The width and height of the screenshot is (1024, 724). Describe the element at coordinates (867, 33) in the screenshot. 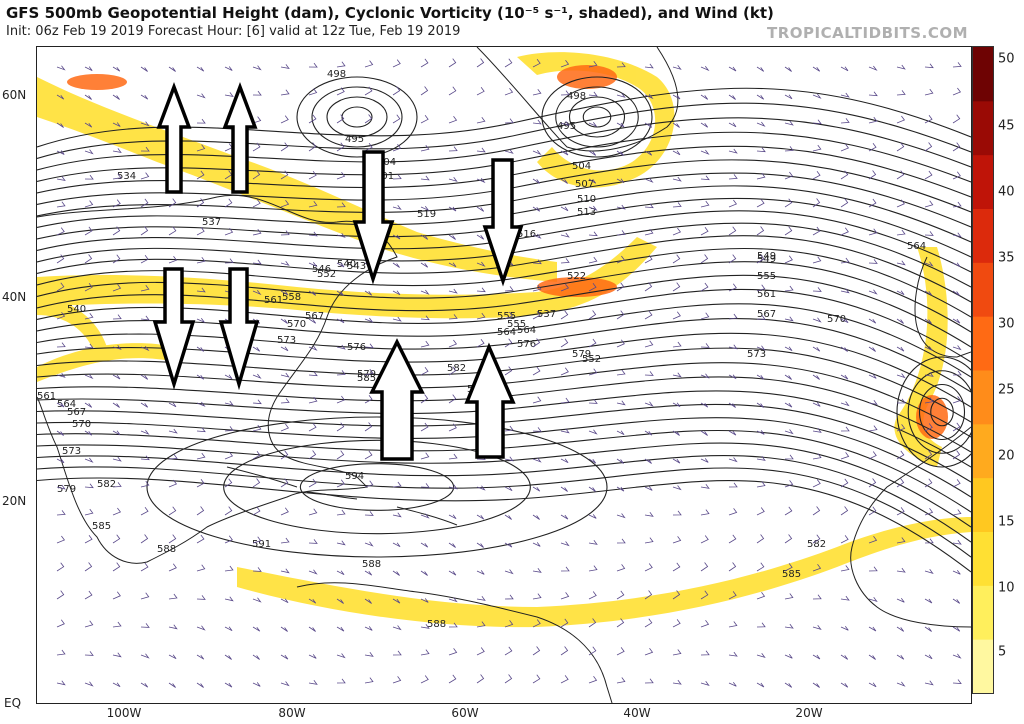

I see `brand-watermark: TROPICALTIDBITS.COM` at that location.